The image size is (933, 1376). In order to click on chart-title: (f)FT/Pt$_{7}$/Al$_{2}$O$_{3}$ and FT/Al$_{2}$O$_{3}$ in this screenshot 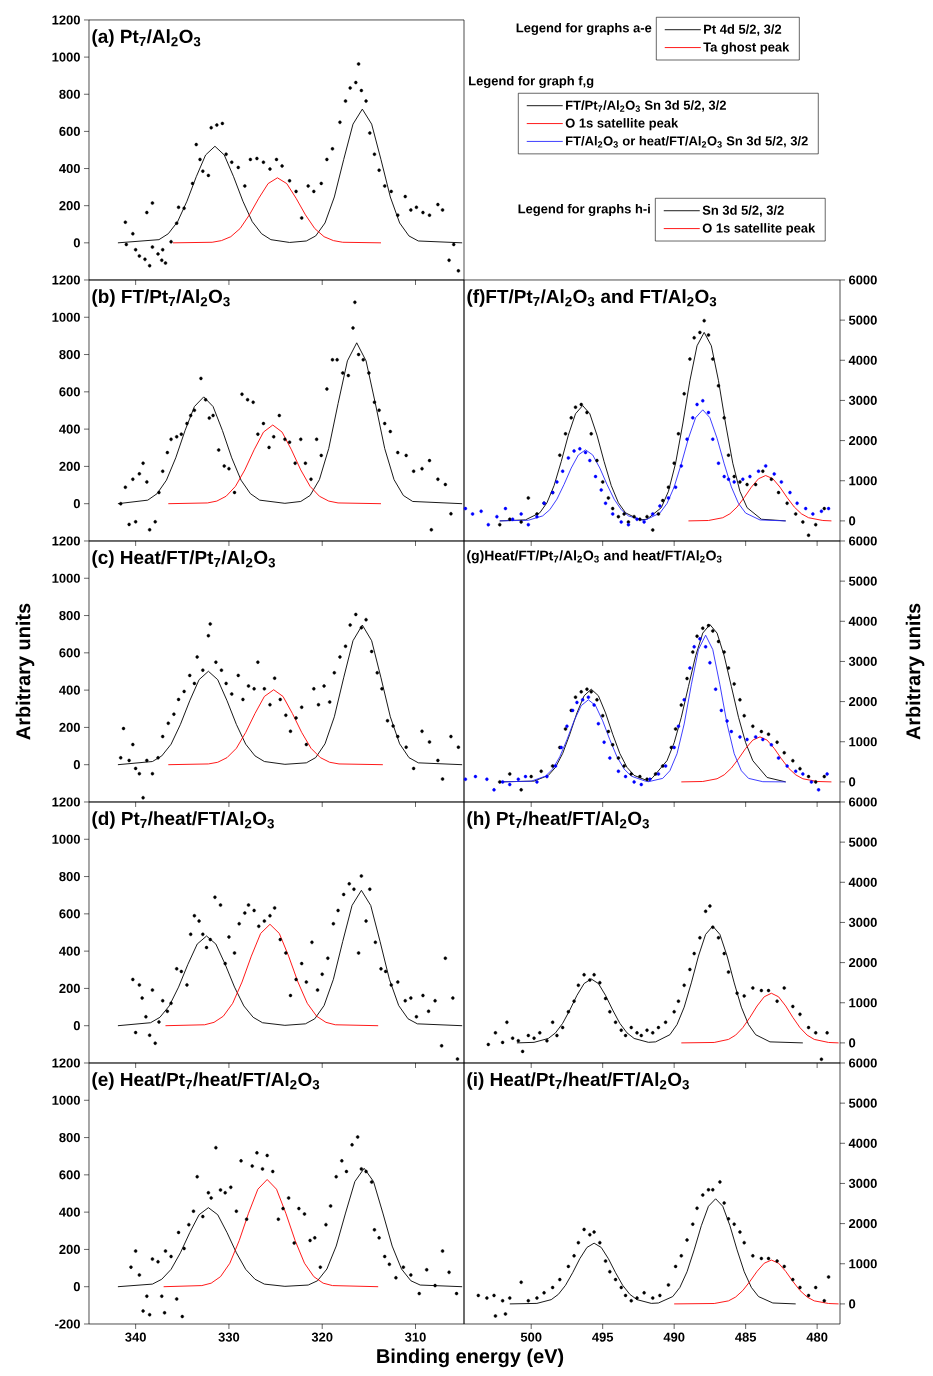, I will do `click(592, 298)`.